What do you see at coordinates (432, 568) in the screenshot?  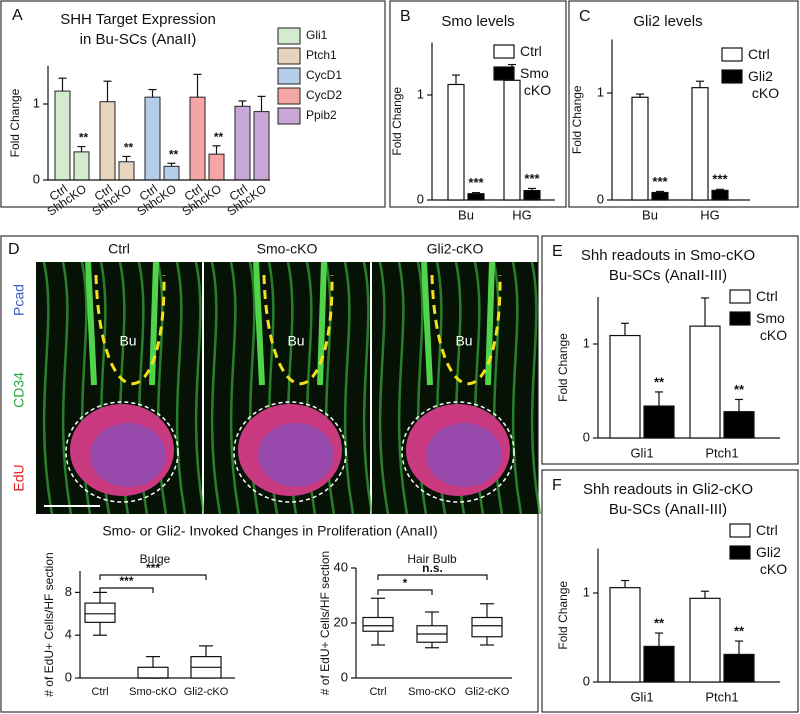 I see `significance: n.s.` at bounding box center [432, 568].